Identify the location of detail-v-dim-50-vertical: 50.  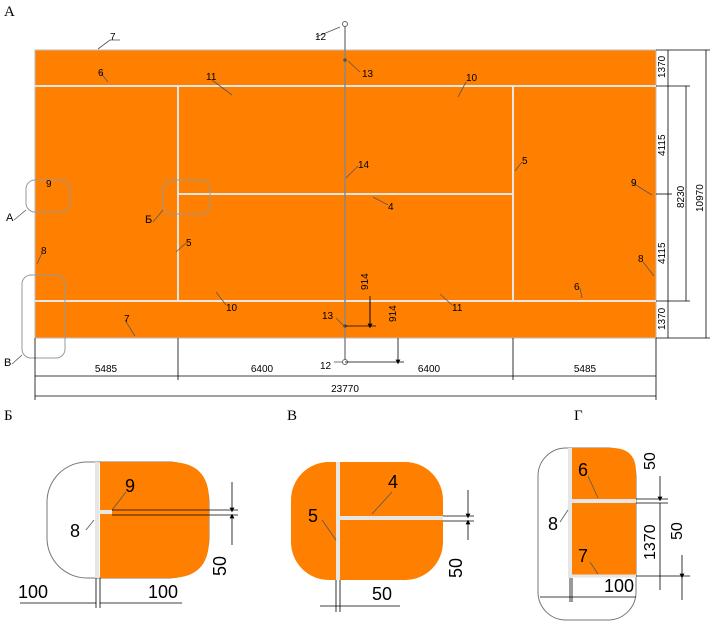
(456, 568).